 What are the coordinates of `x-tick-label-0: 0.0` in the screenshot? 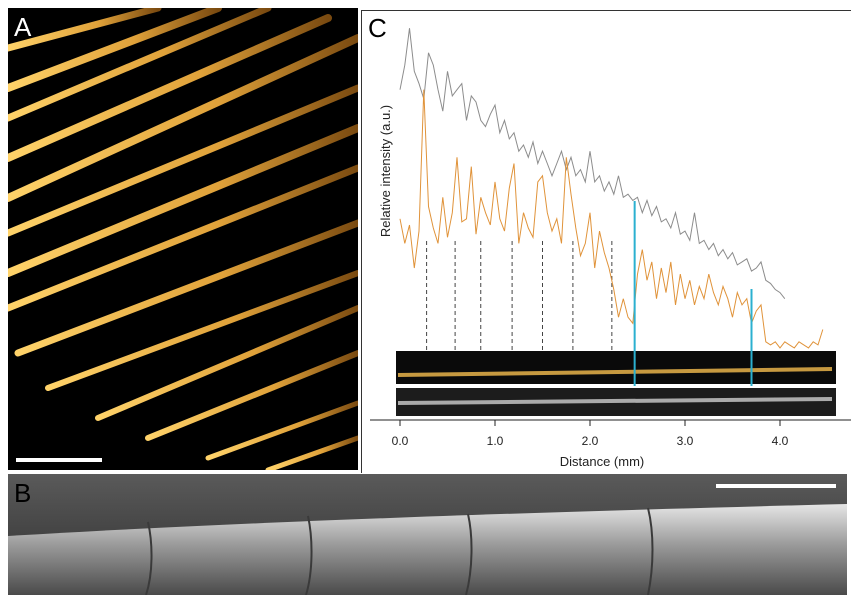 It's located at (400, 441).